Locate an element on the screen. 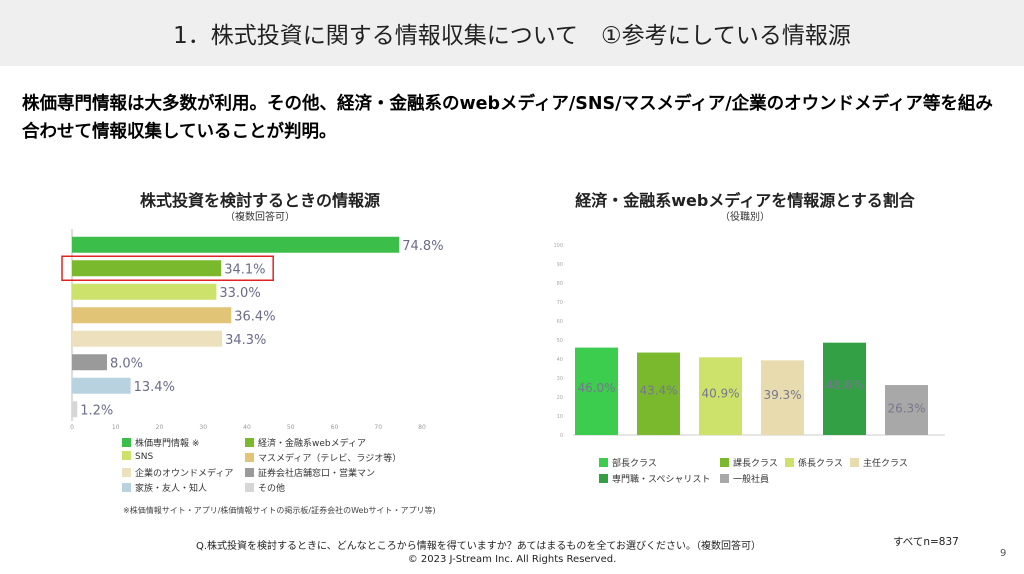 The height and width of the screenshot is (574, 1024). left-bar-label: 36.4% is located at coordinates (254, 316).